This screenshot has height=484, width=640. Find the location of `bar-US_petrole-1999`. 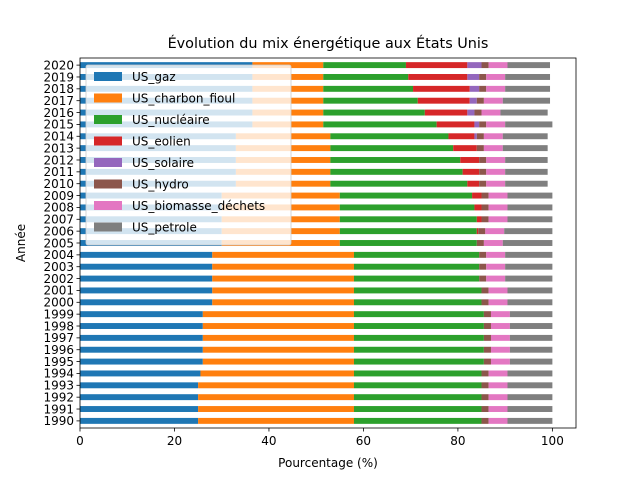

bar-US_petrole-1999 is located at coordinates (531, 314).